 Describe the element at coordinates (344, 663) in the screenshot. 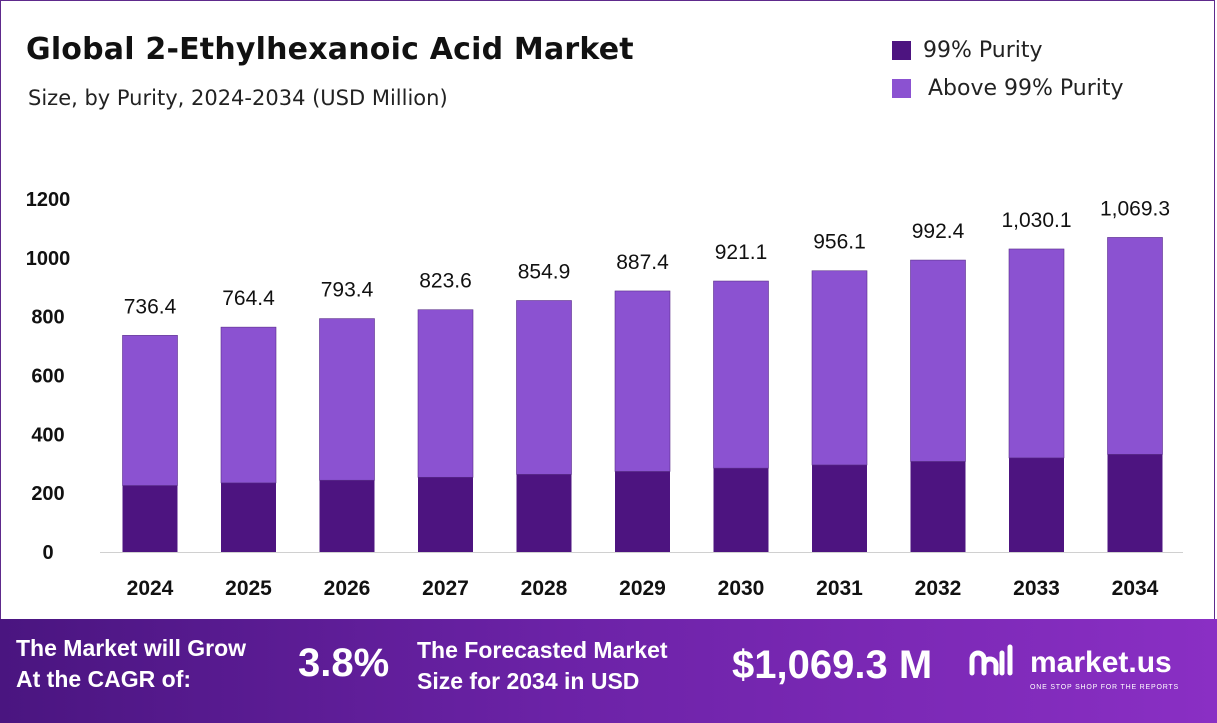

I see `cagr-value: 3.8%` at that location.